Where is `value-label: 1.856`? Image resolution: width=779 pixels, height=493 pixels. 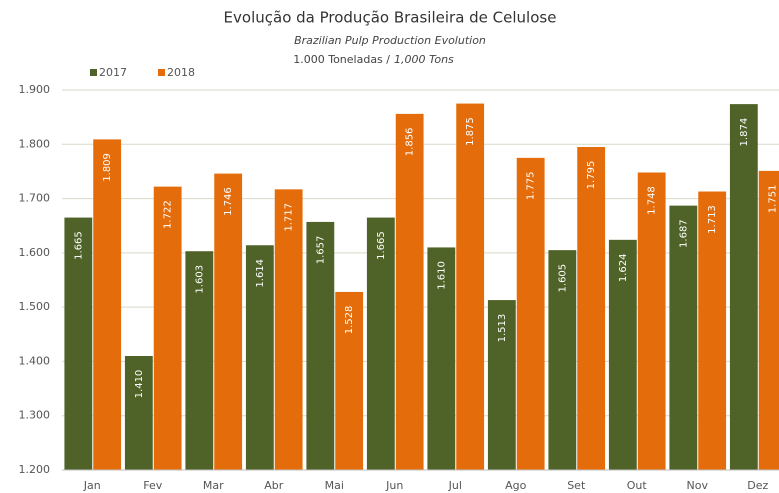
value-label: 1.856 is located at coordinates (410, 142).